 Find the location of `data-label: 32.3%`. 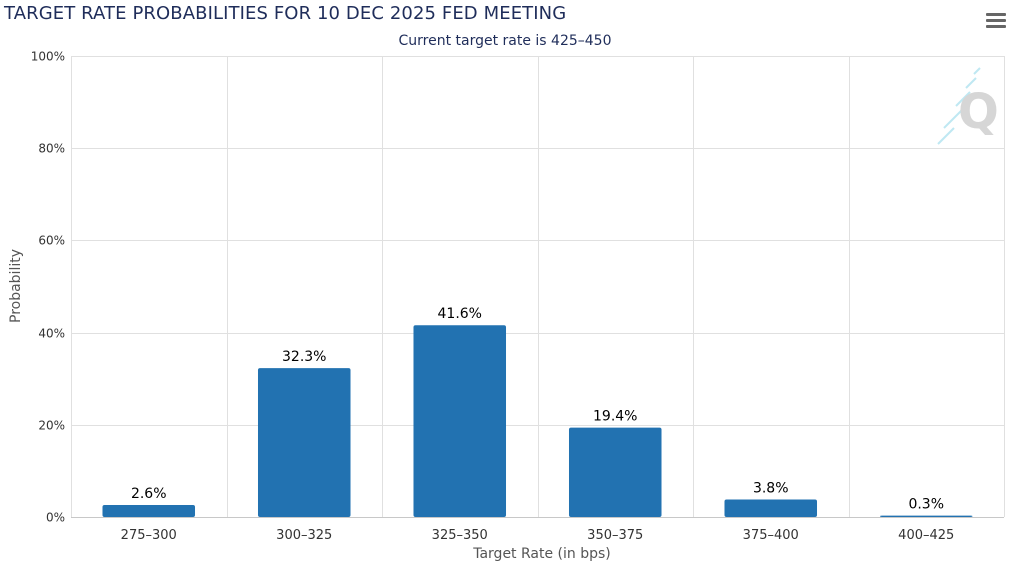

data-label: 32.3% is located at coordinates (304, 357).